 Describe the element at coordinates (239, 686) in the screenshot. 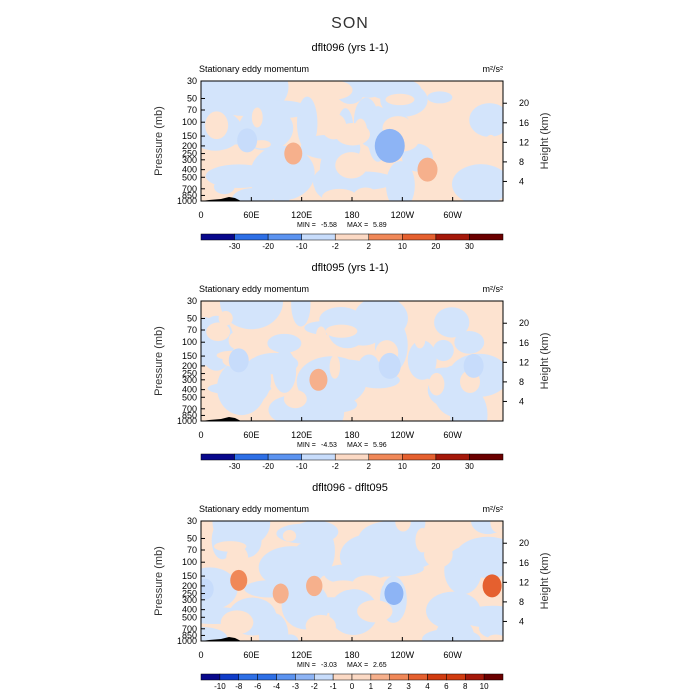

I see `colorbar-label: -8` at that location.